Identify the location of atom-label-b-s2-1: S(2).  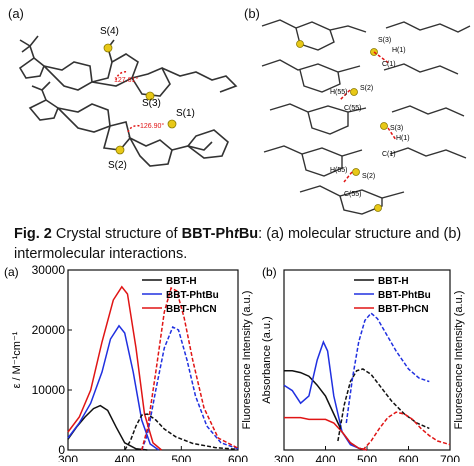
(366, 88).